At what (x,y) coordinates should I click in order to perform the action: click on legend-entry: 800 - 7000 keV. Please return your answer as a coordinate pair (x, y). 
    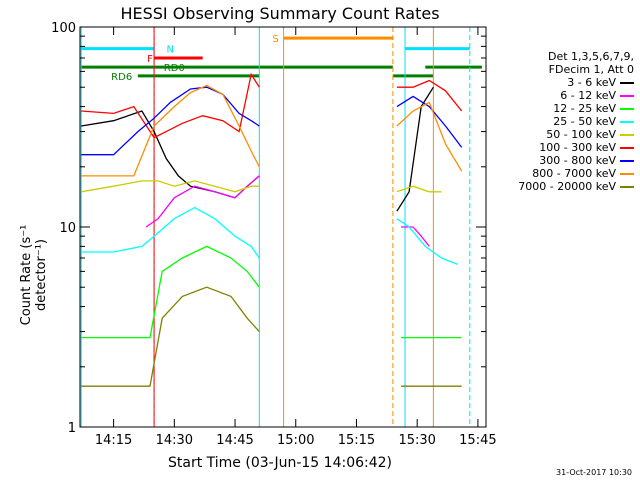
    Looking at the image, I should click on (560, 173).